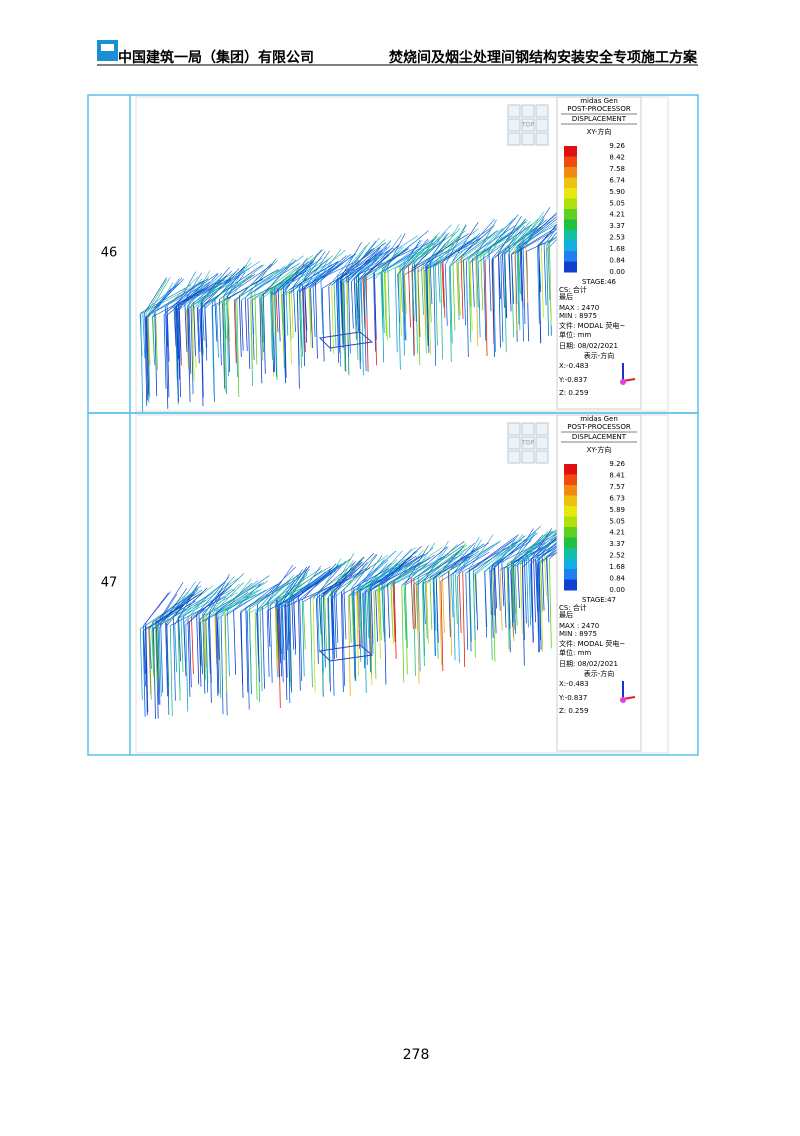 The width and height of the screenshot is (800, 1136). I want to click on frame-base, so click(346, 653).